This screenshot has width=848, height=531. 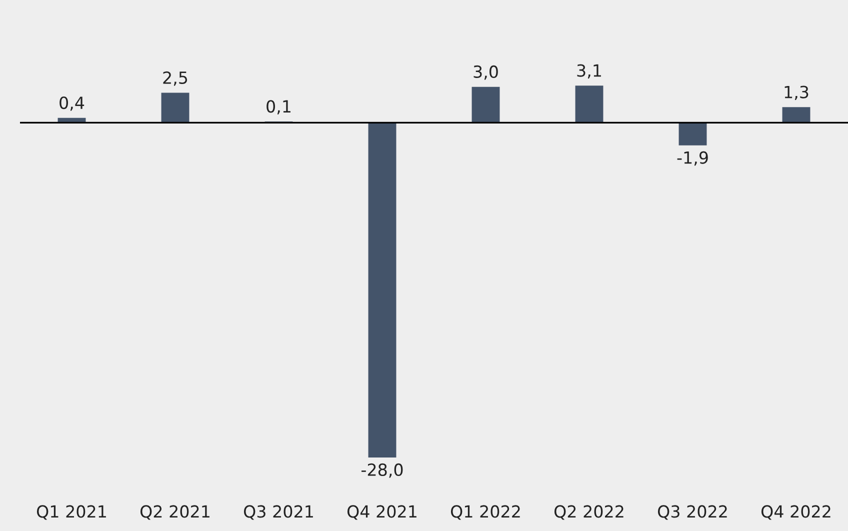 I want to click on data-label: 3,0, so click(x=486, y=72).